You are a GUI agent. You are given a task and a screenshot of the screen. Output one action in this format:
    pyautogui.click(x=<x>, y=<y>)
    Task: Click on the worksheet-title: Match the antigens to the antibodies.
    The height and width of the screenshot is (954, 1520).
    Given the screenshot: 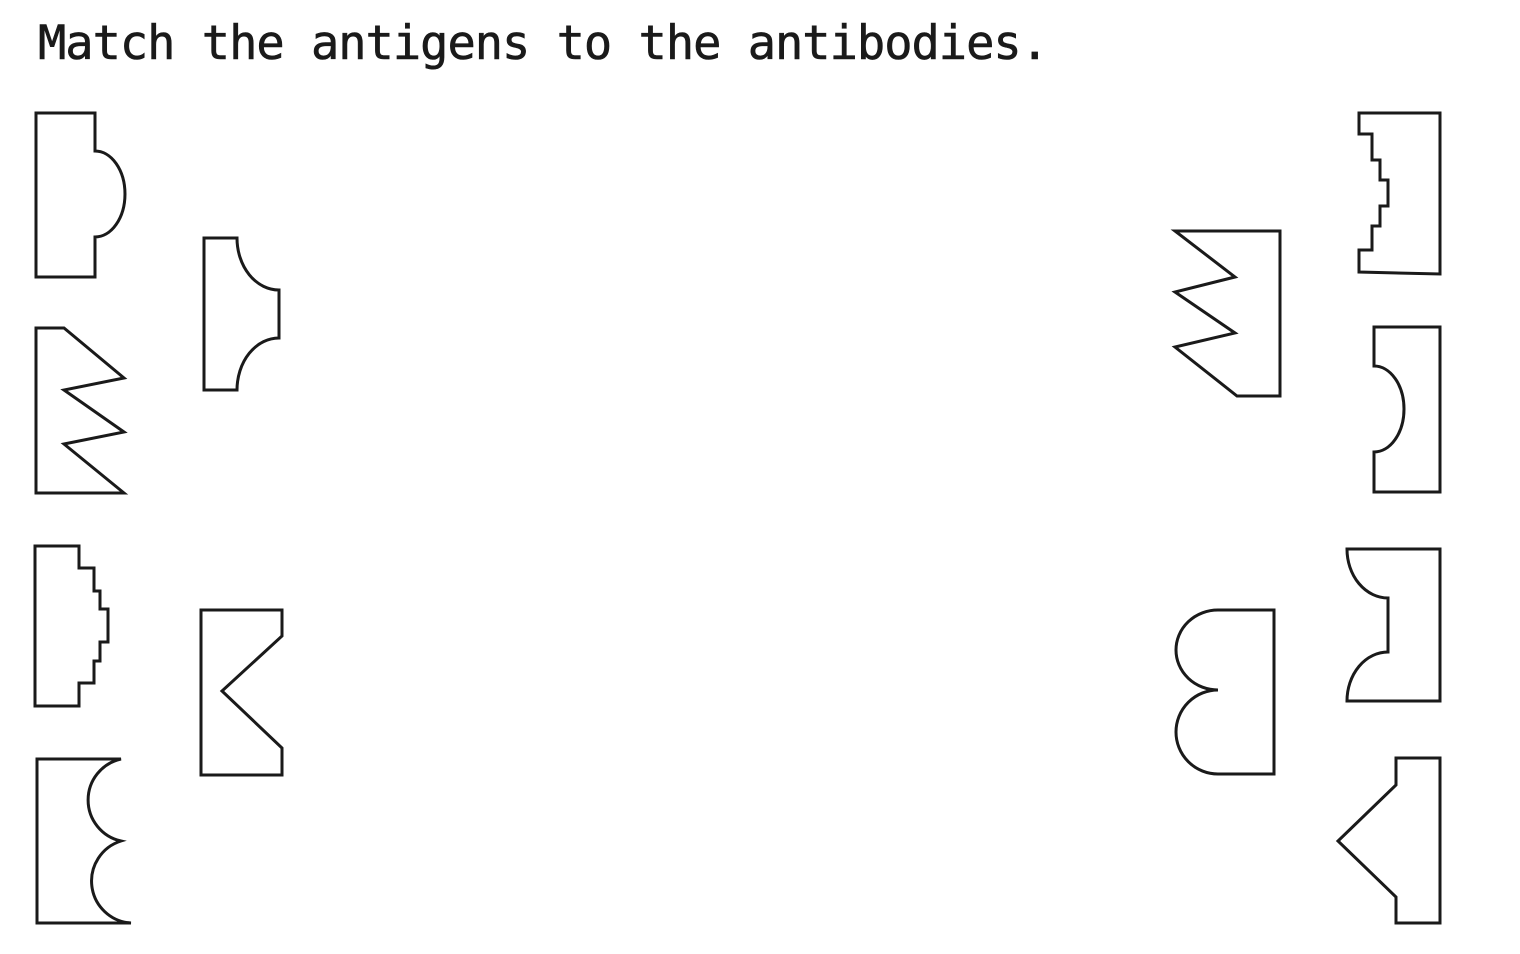 What is the action you would take?
    pyautogui.click(x=544, y=44)
    